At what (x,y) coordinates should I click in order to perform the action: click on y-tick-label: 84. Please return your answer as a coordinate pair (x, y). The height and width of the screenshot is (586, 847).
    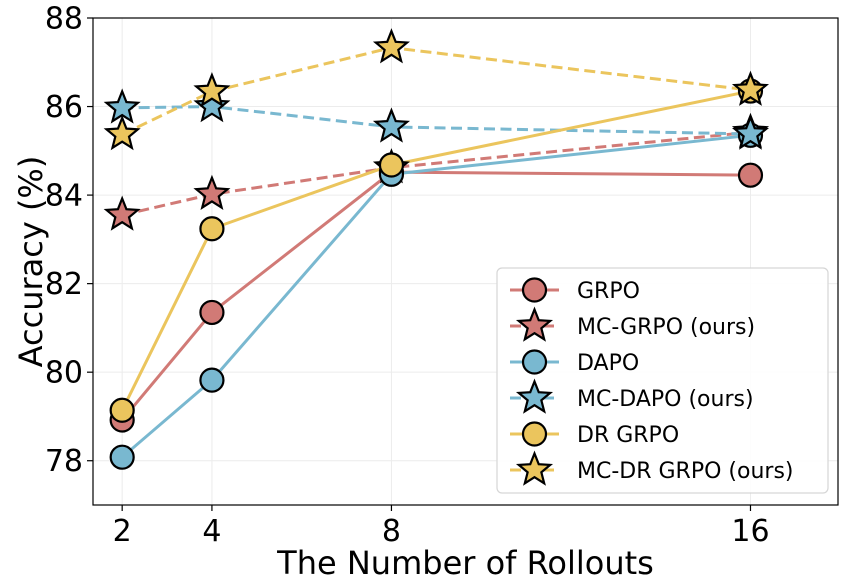
    Looking at the image, I should click on (64, 196).